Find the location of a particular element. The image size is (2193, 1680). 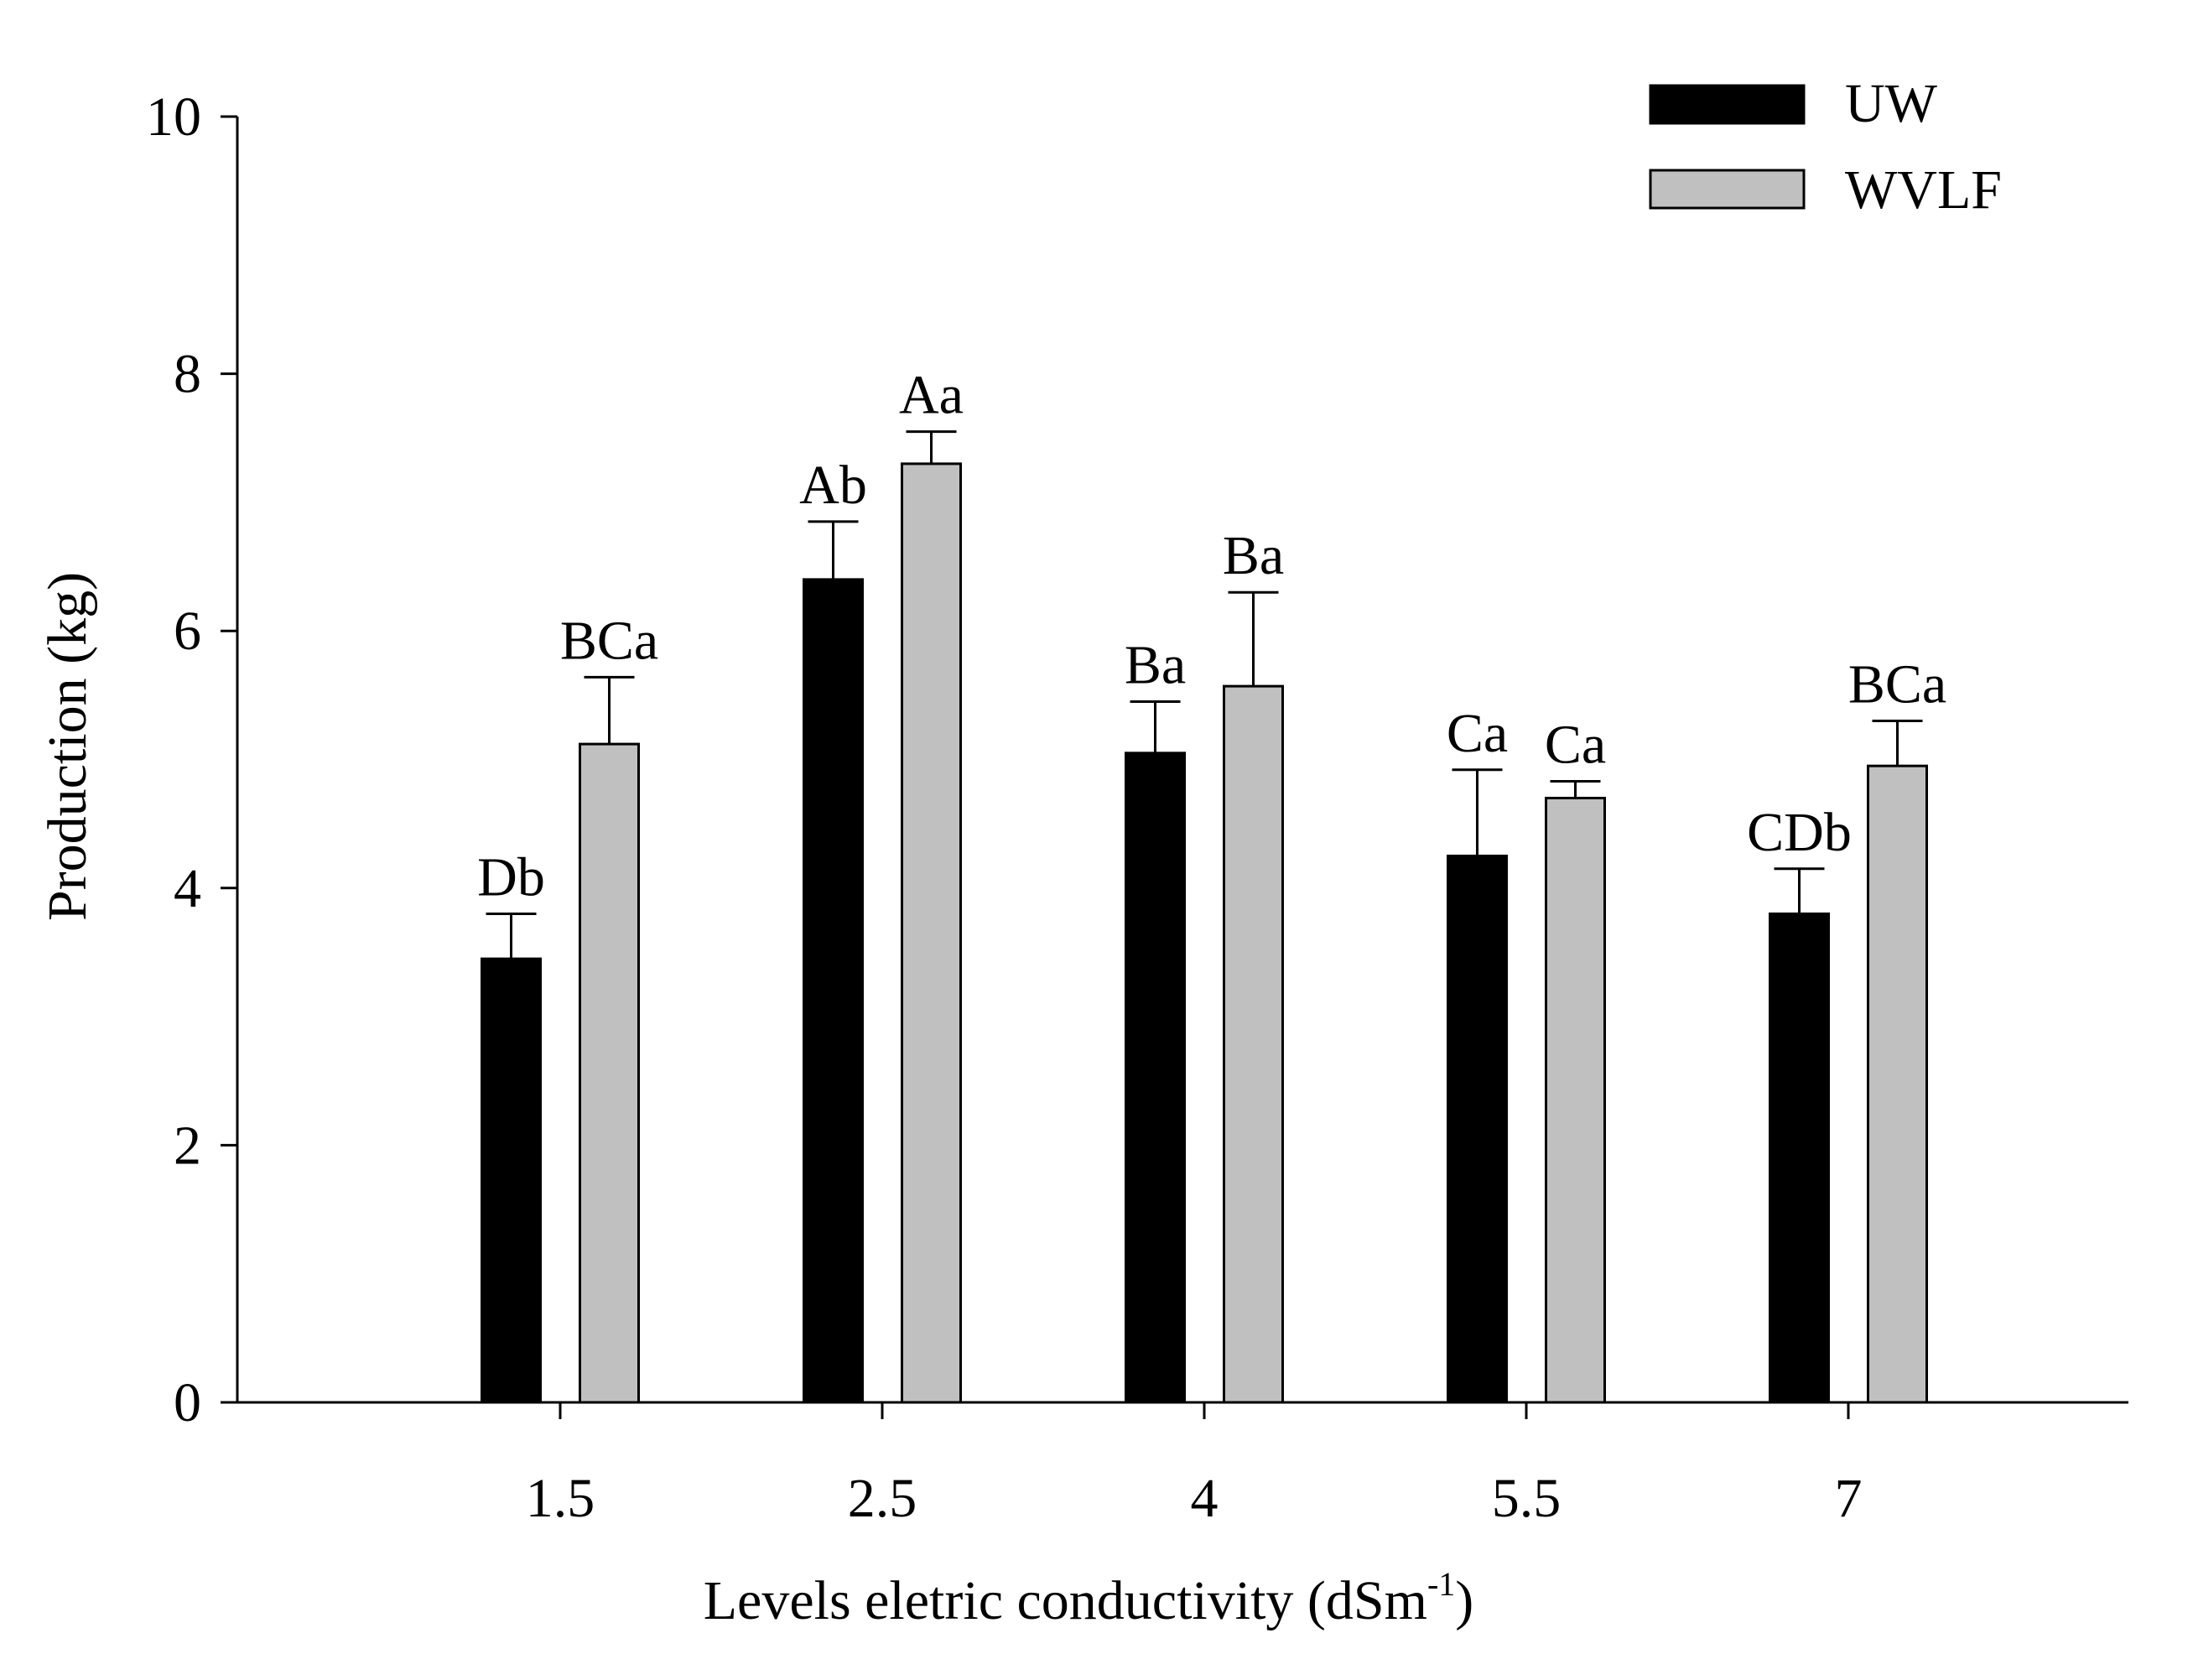

bar-uw-2.5 is located at coordinates (833, 991).